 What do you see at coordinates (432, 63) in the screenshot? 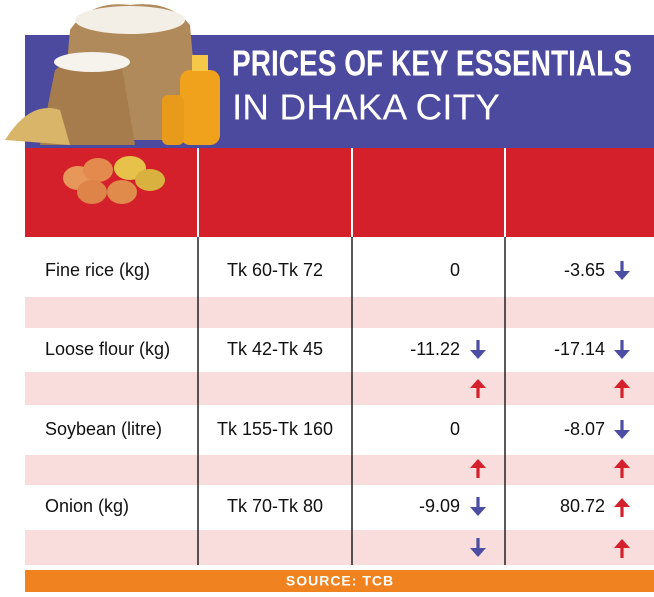
I see `title: PRICES OF KEY ESSENTIALS` at bounding box center [432, 63].